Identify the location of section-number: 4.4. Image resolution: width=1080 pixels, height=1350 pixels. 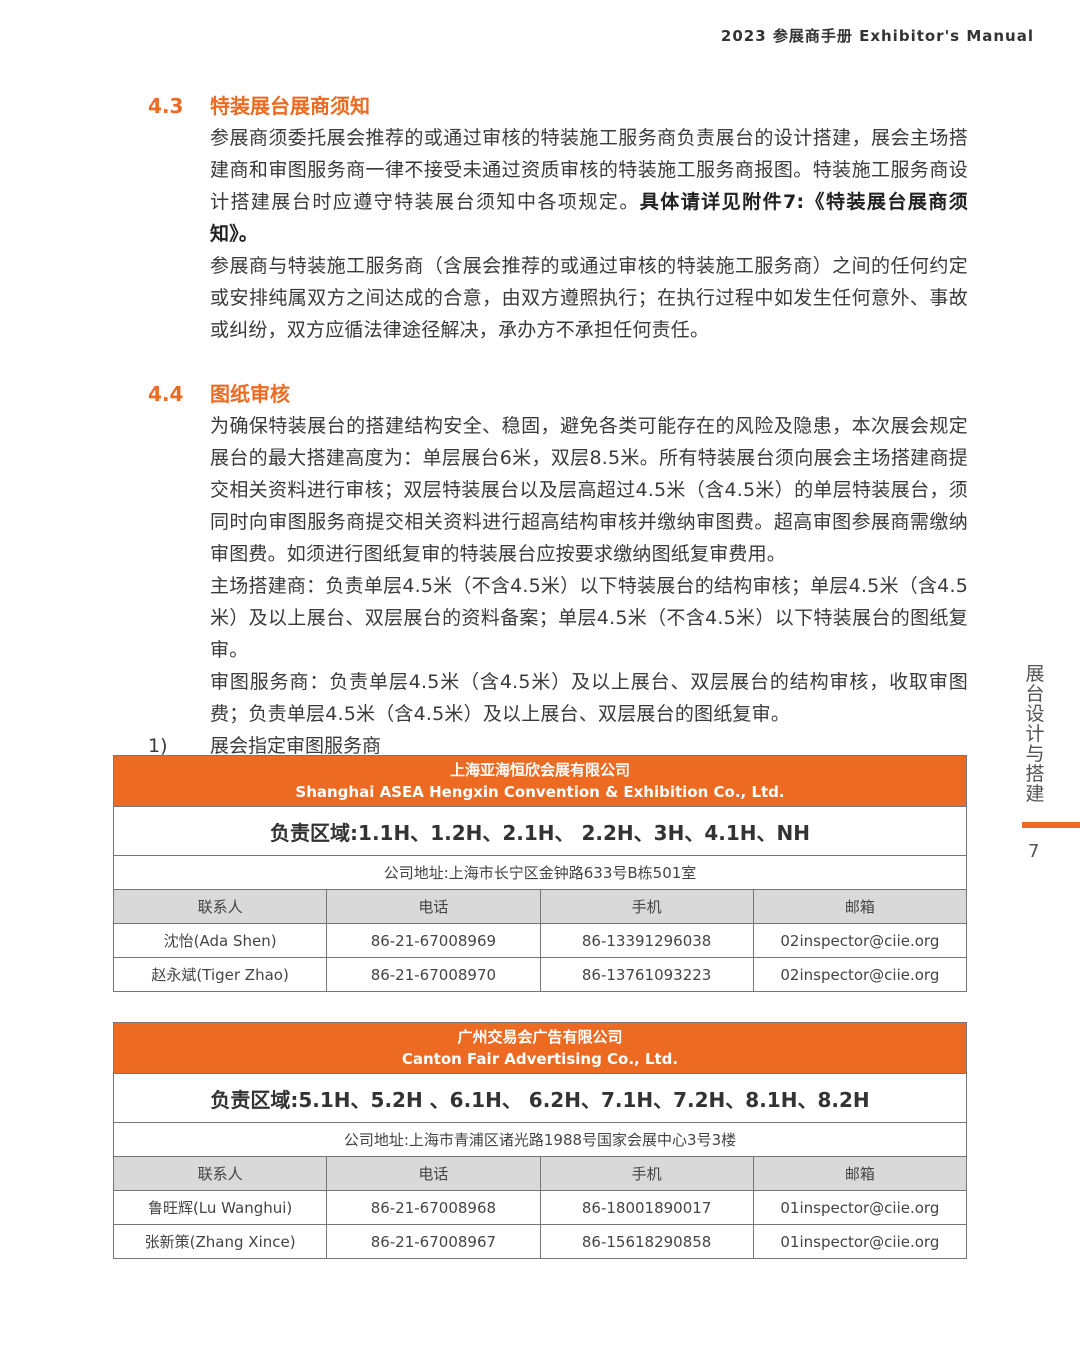
(166, 394).